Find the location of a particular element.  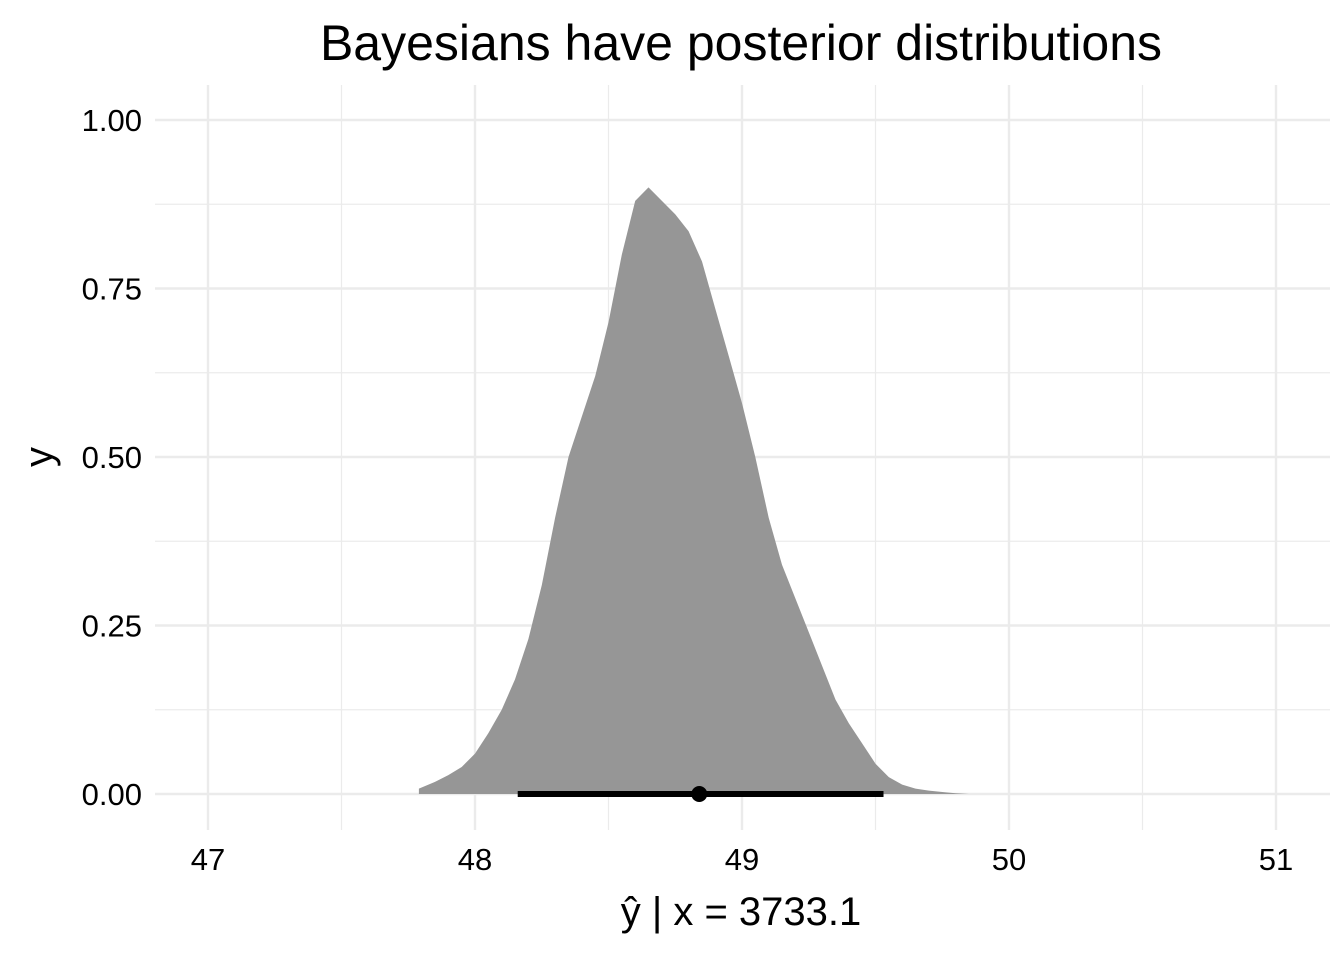

y-axis-title: y is located at coordinates (39, 457).